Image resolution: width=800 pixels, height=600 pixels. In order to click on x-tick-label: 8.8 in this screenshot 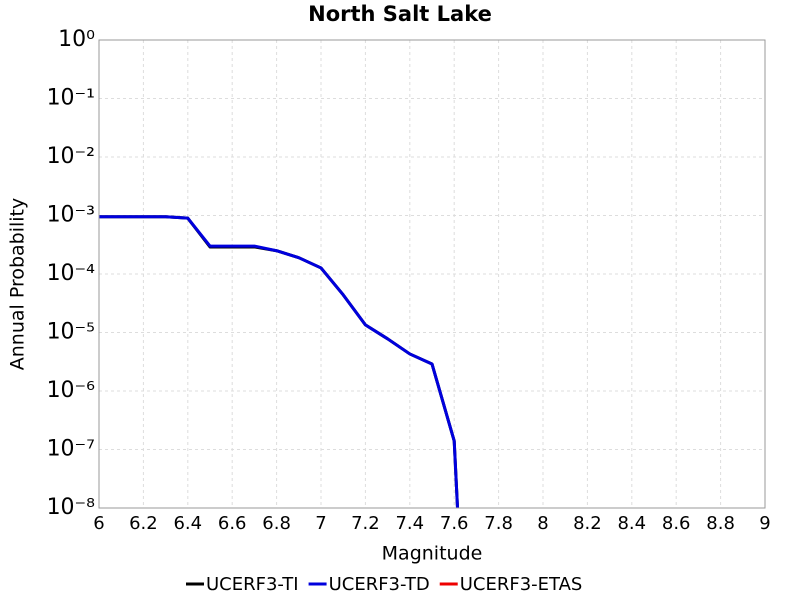, I will do `click(720, 523)`.